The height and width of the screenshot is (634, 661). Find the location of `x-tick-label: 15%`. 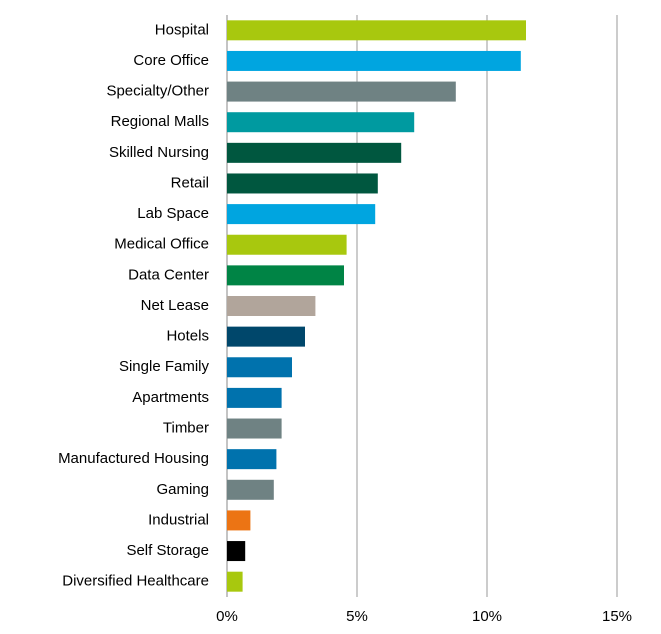

x-tick-label: 15% is located at coordinates (617, 616).